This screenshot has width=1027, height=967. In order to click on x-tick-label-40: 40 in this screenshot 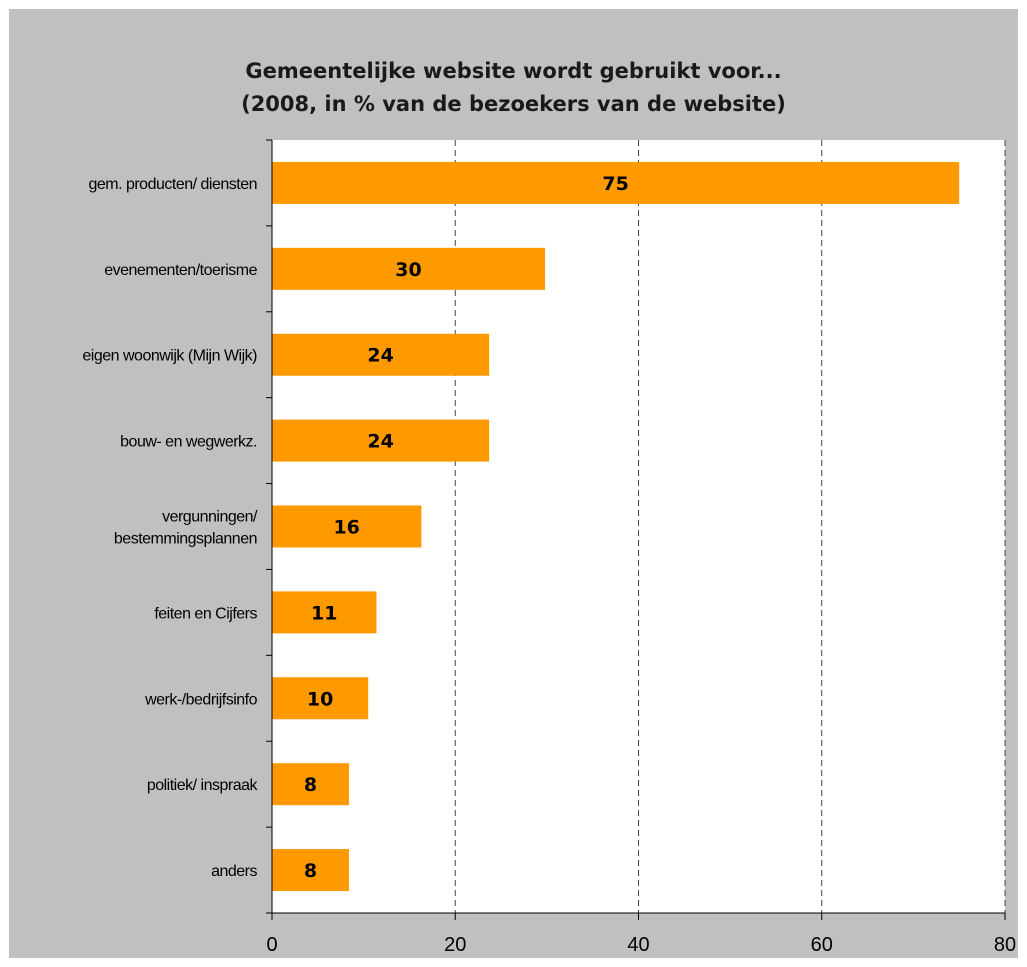, I will do `click(638, 945)`.